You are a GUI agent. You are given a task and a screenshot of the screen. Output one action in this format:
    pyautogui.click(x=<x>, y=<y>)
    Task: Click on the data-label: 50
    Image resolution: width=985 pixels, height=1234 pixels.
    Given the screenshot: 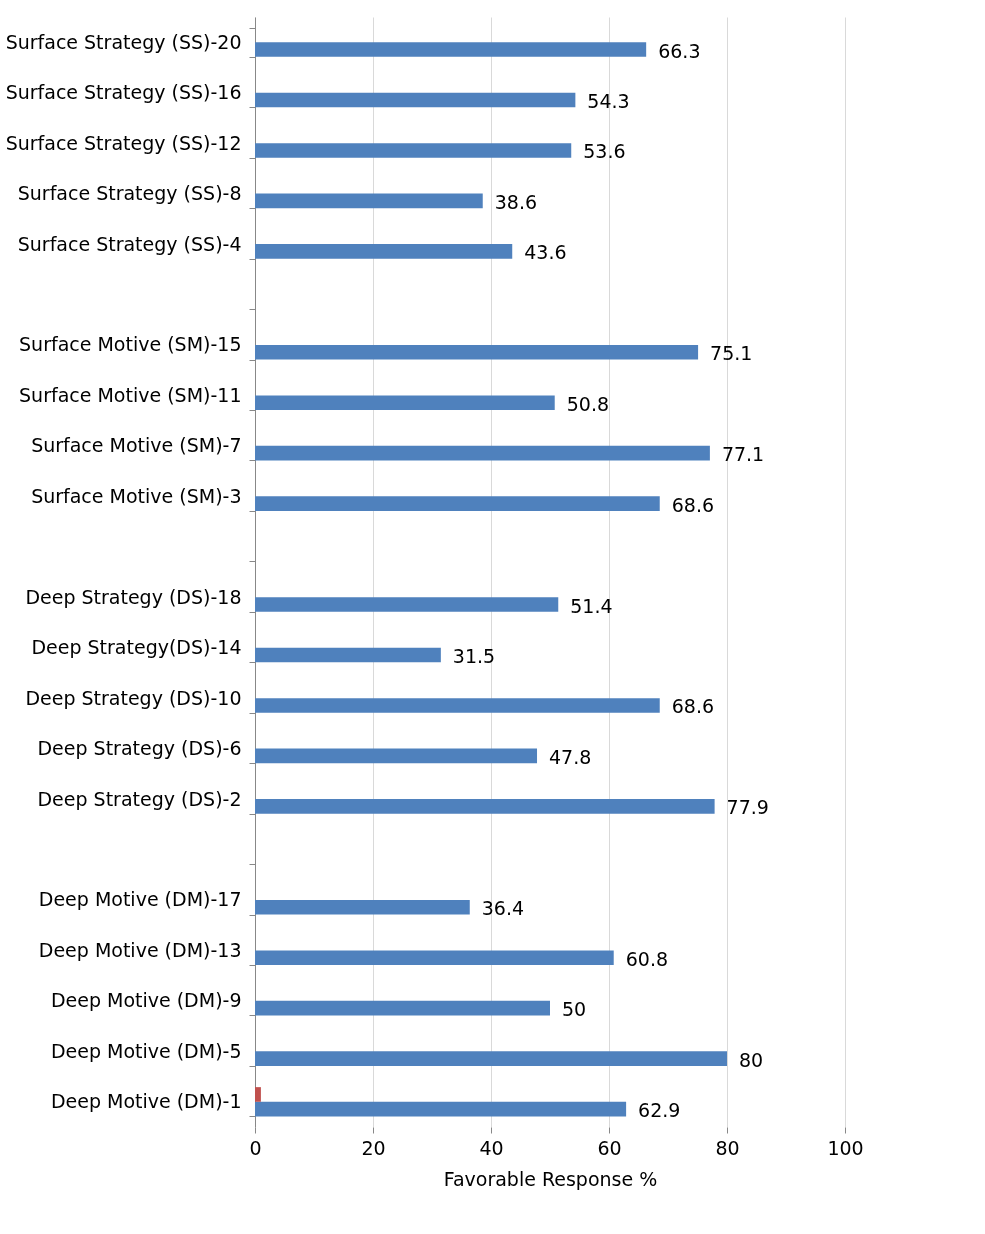 What is the action you would take?
    pyautogui.click(x=574, y=1009)
    